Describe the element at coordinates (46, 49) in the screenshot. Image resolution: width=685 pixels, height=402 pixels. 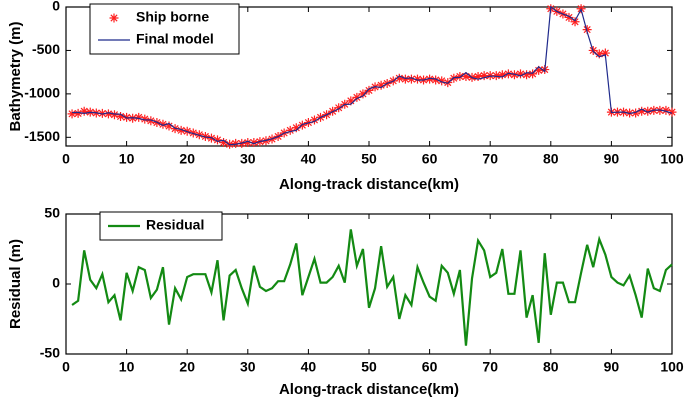
I see `y-tick-label: -500` at that location.